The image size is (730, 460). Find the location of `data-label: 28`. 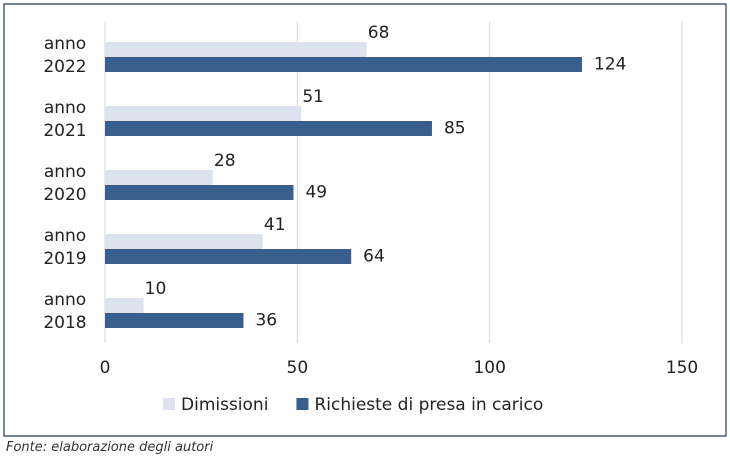

data-label: 28 is located at coordinates (225, 161).